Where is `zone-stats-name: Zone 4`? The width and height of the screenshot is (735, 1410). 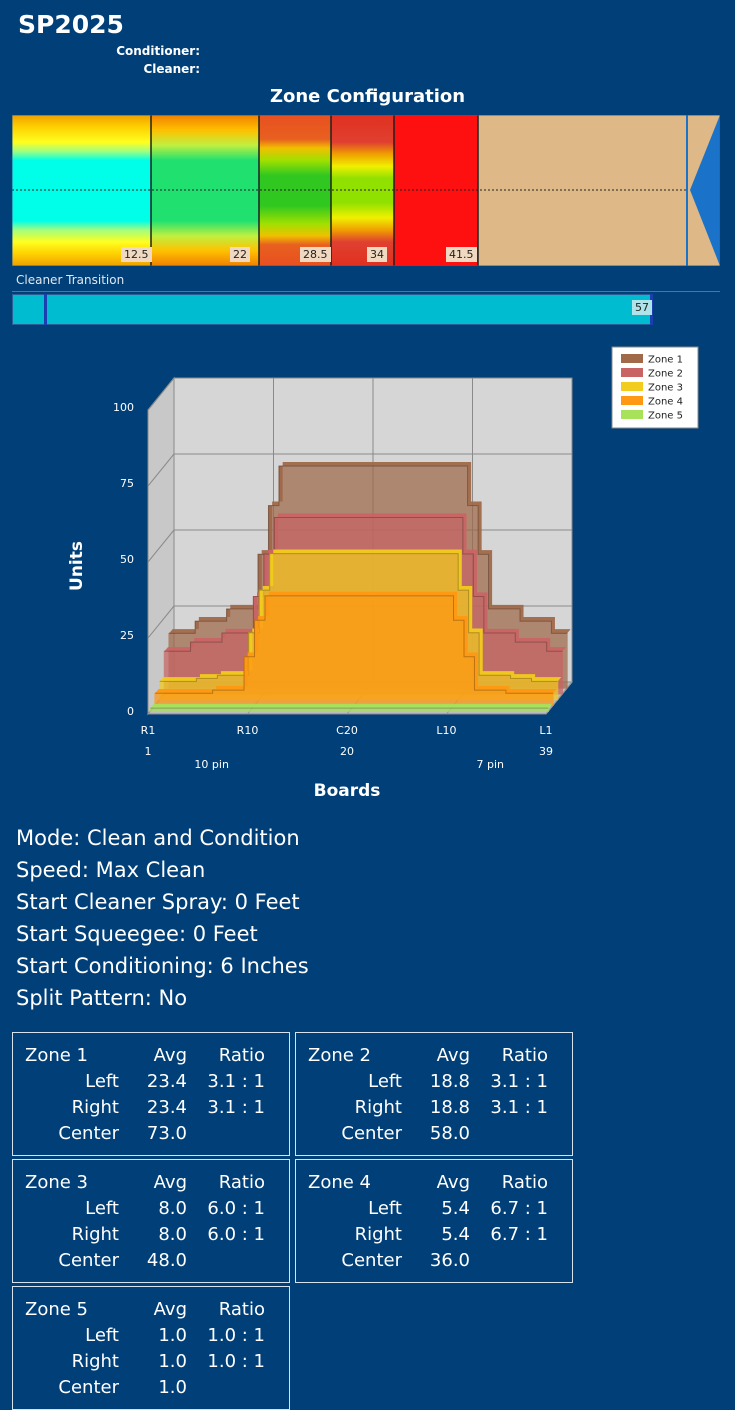
zone-stats-name: Zone 4 is located at coordinates (339, 1182).